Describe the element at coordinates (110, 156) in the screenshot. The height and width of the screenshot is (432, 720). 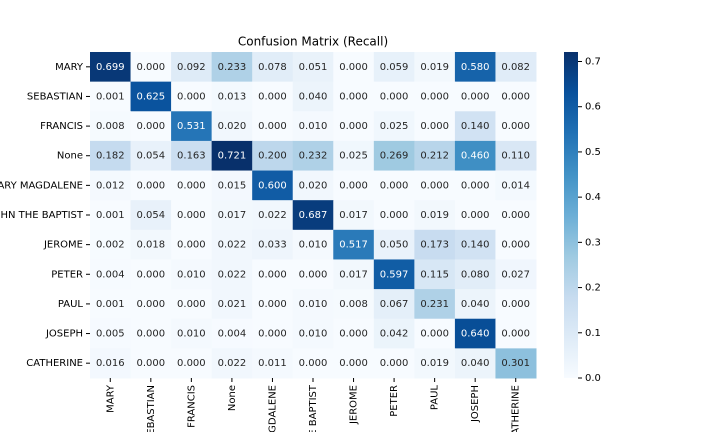
I see `cell-label: 0.182` at that location.